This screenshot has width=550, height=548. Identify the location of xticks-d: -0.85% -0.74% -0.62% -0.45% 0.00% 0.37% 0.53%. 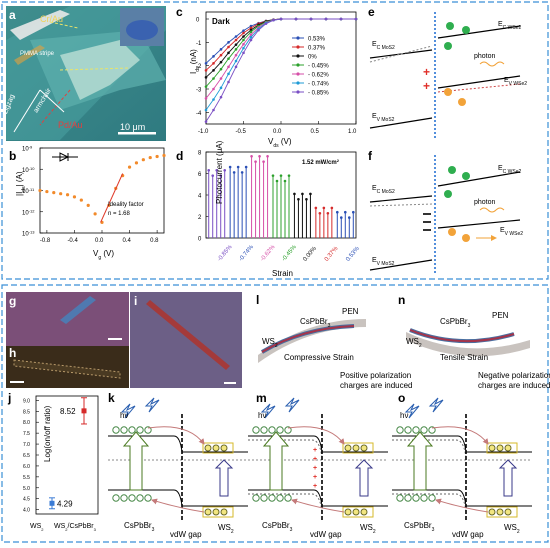
(289, 253).